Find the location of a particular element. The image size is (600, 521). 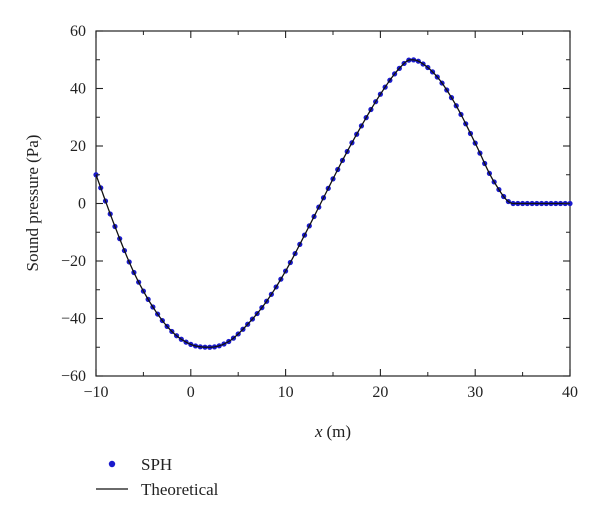

x-tick-label: 30 is located at coordinates (475, 392).